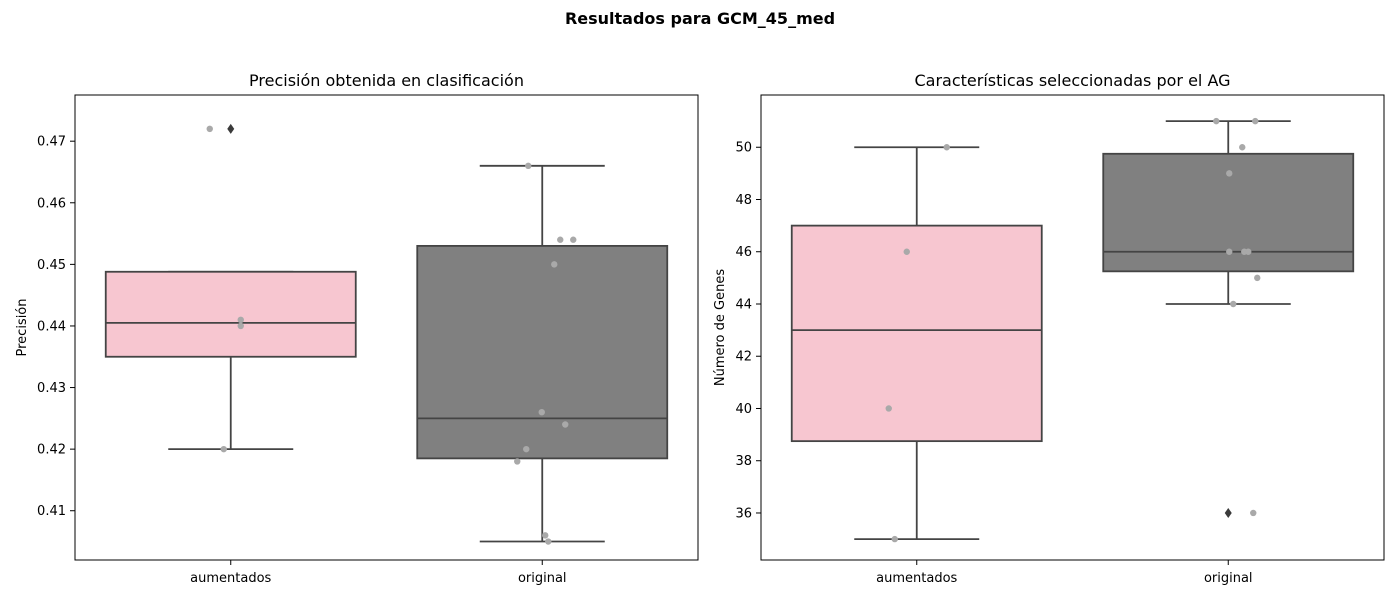 This screenshot has width=1400, height=600. I want to click on y-tick-label: 42, so click(743, 357).